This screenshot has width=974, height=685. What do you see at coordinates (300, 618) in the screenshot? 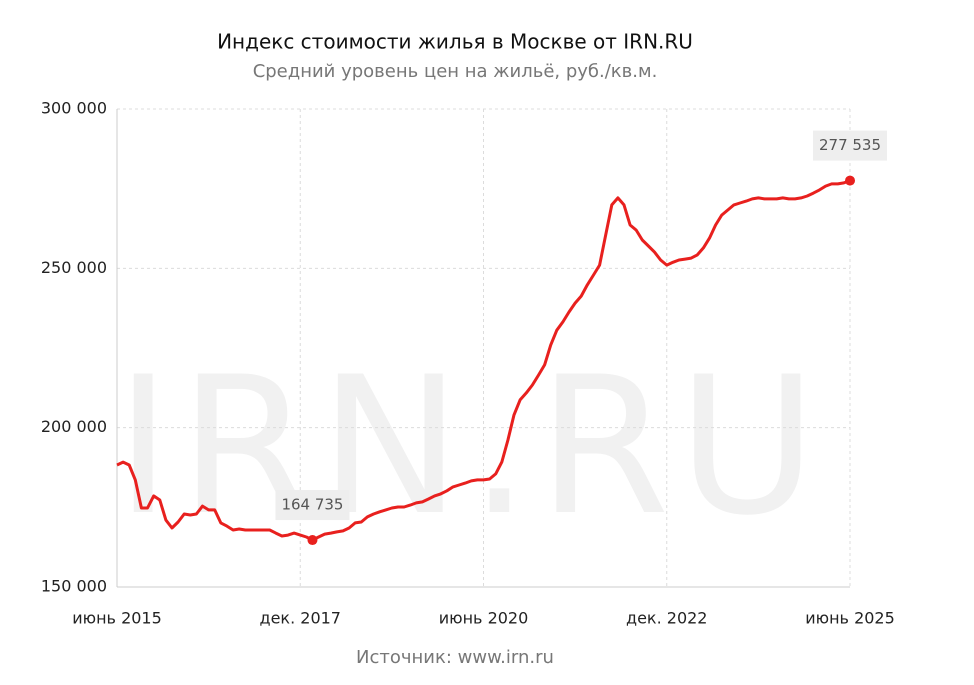
I see `x-tick-label: дек. 2017` at bounding box center [300, 618].